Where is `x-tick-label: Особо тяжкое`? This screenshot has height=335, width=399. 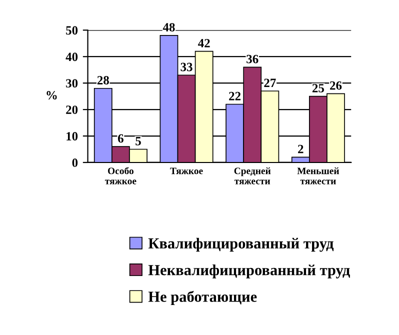
x-tick-label: Особо тяжкое is located at coordinates (120, 175).